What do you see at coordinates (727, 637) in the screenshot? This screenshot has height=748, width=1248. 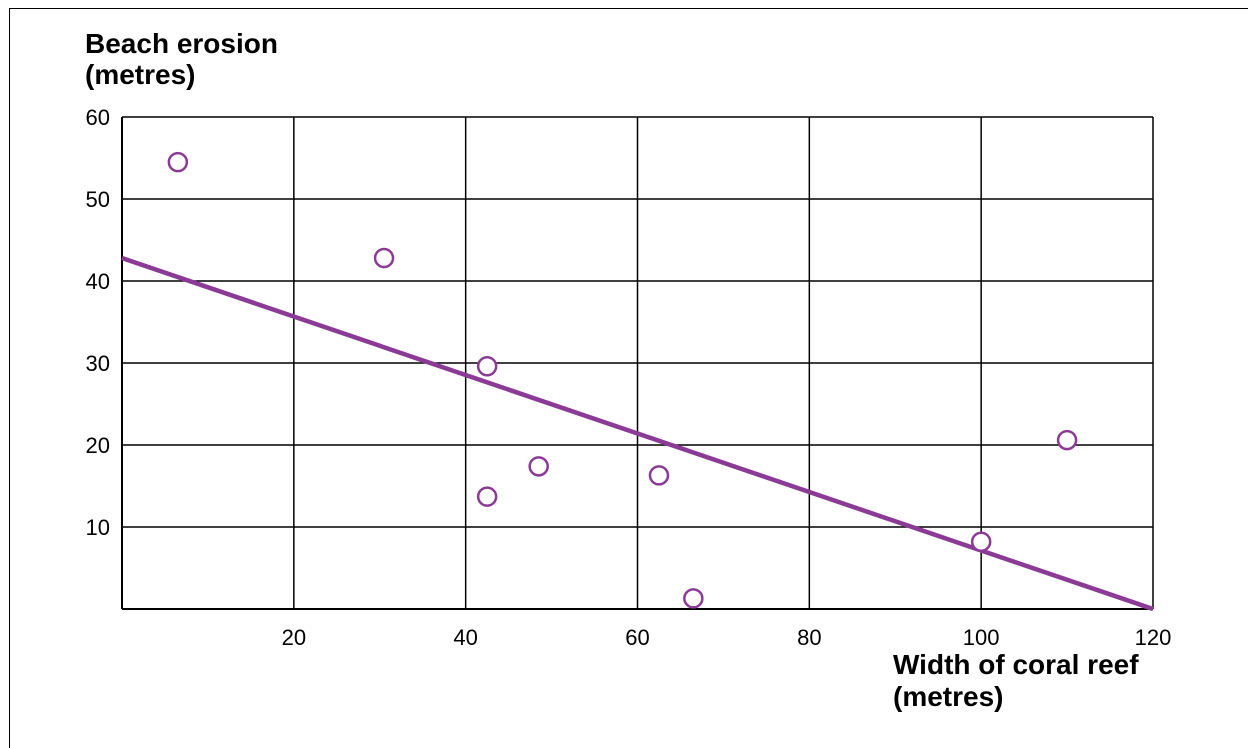 I see `x-tick-labels: 20 40 60 80 100 120` at bounding box center [727, 637].